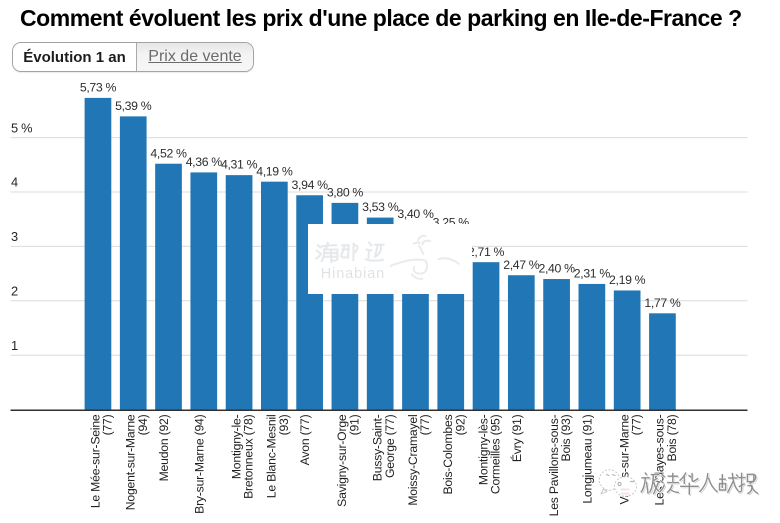 The width and height of the screenshot is (780, 523). What do you see at coordinates (380, 207) in the screenshot?
I see `svg-text: 3,53 %` at bounding box center [380, 207].